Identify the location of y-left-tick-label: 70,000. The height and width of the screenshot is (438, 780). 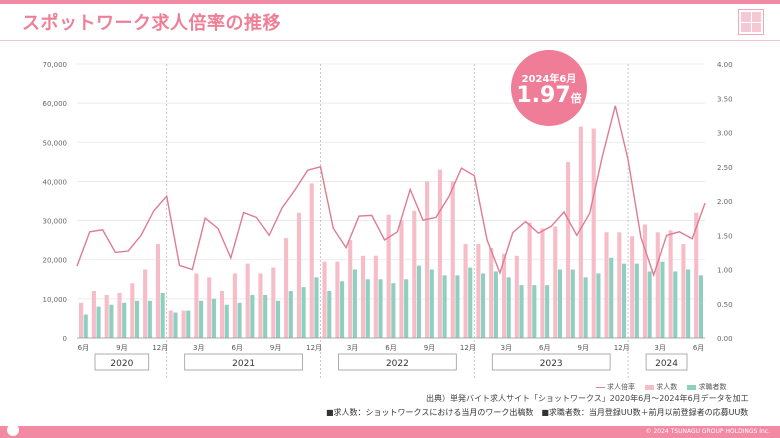
(55, 65).